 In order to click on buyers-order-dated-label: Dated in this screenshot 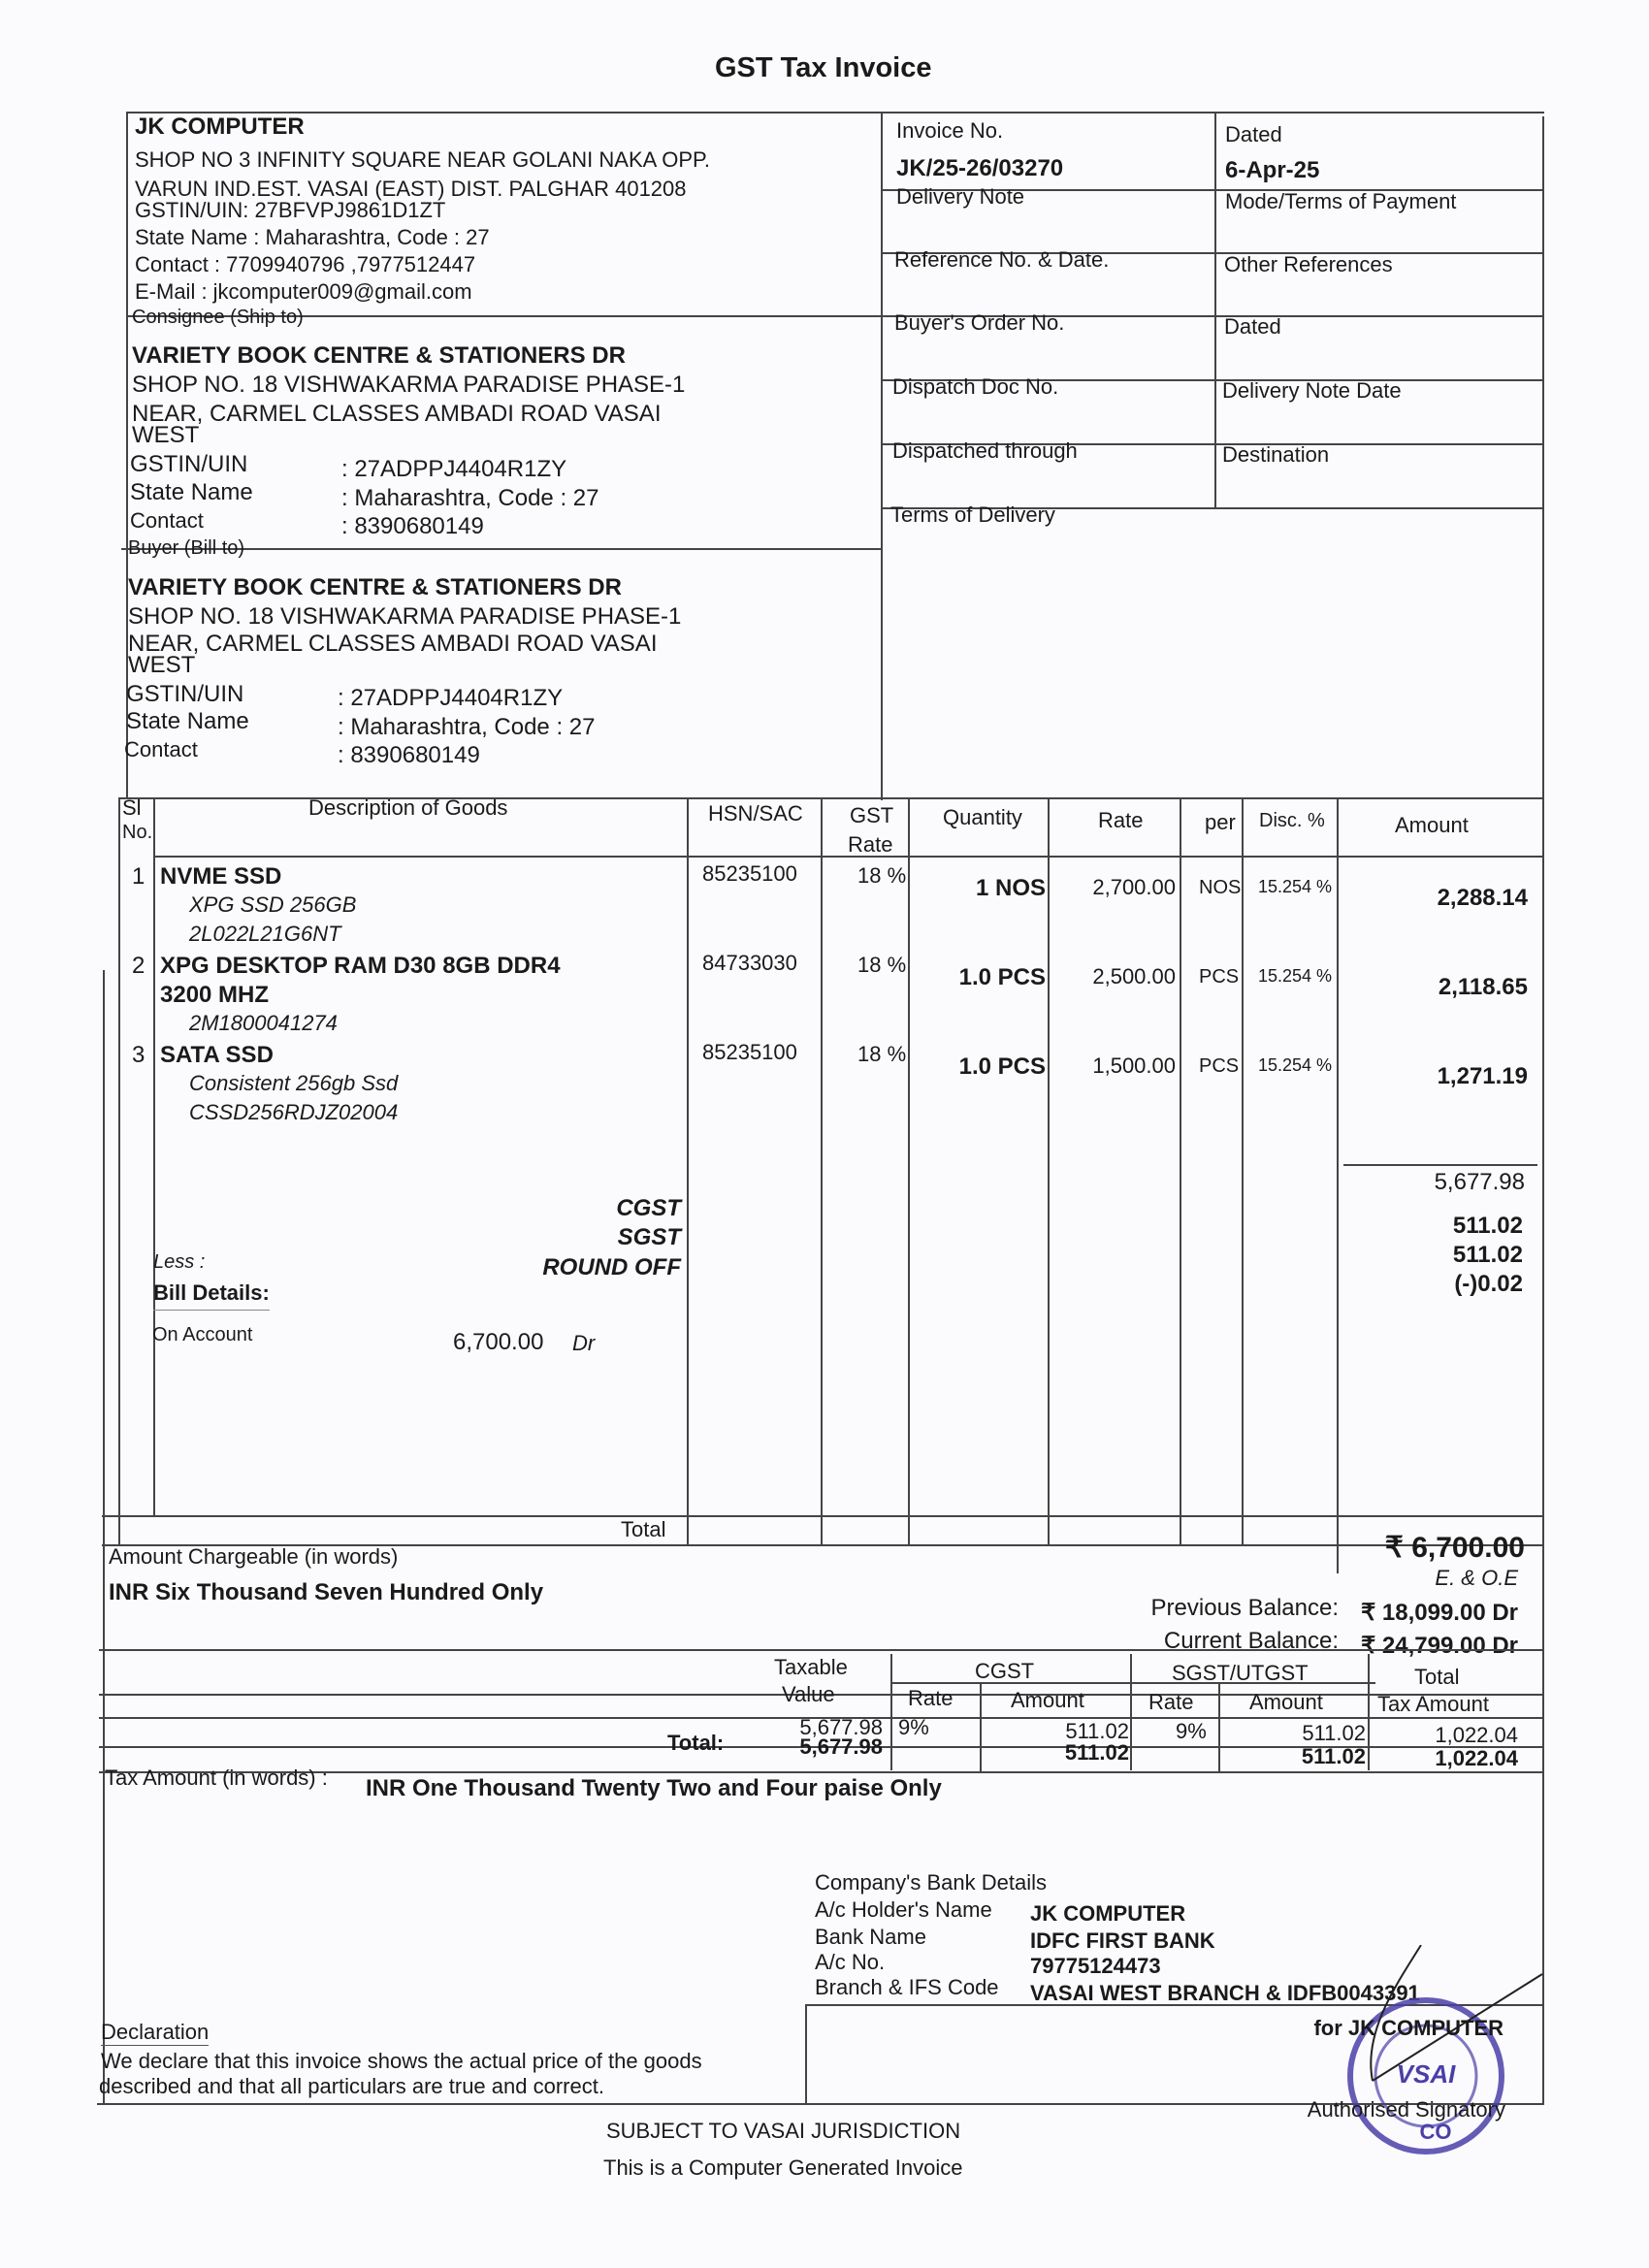, I will do `click(1252, 326)`.